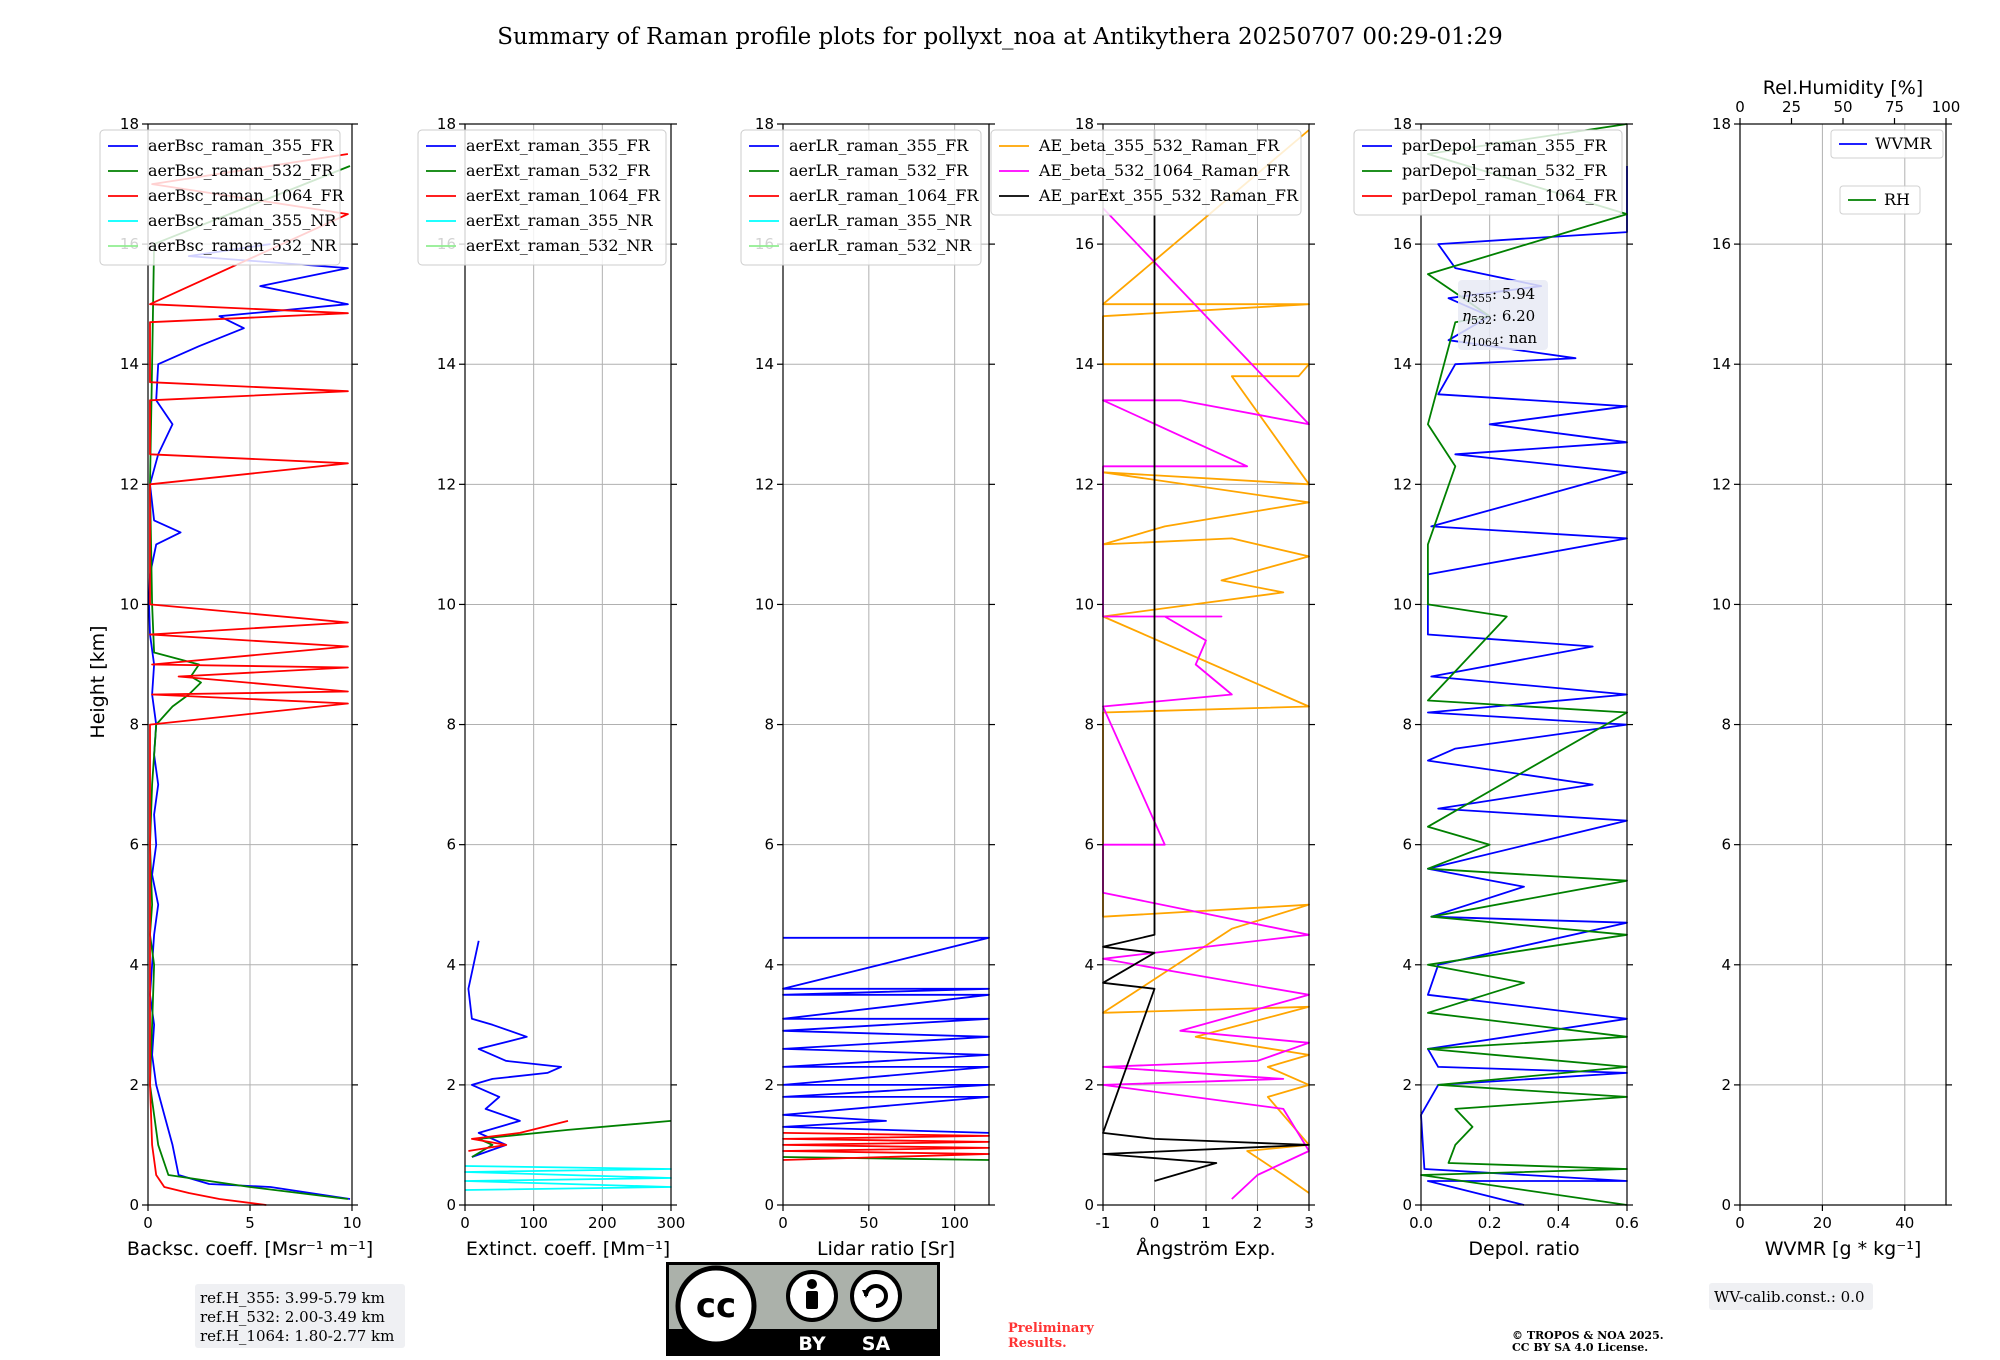 This screenshot has height=1360, width=2000. Describe the element at coordinates (880, 220) in the screenshot. I see `legend-label: aerLR_raman_355_NR` at that location.